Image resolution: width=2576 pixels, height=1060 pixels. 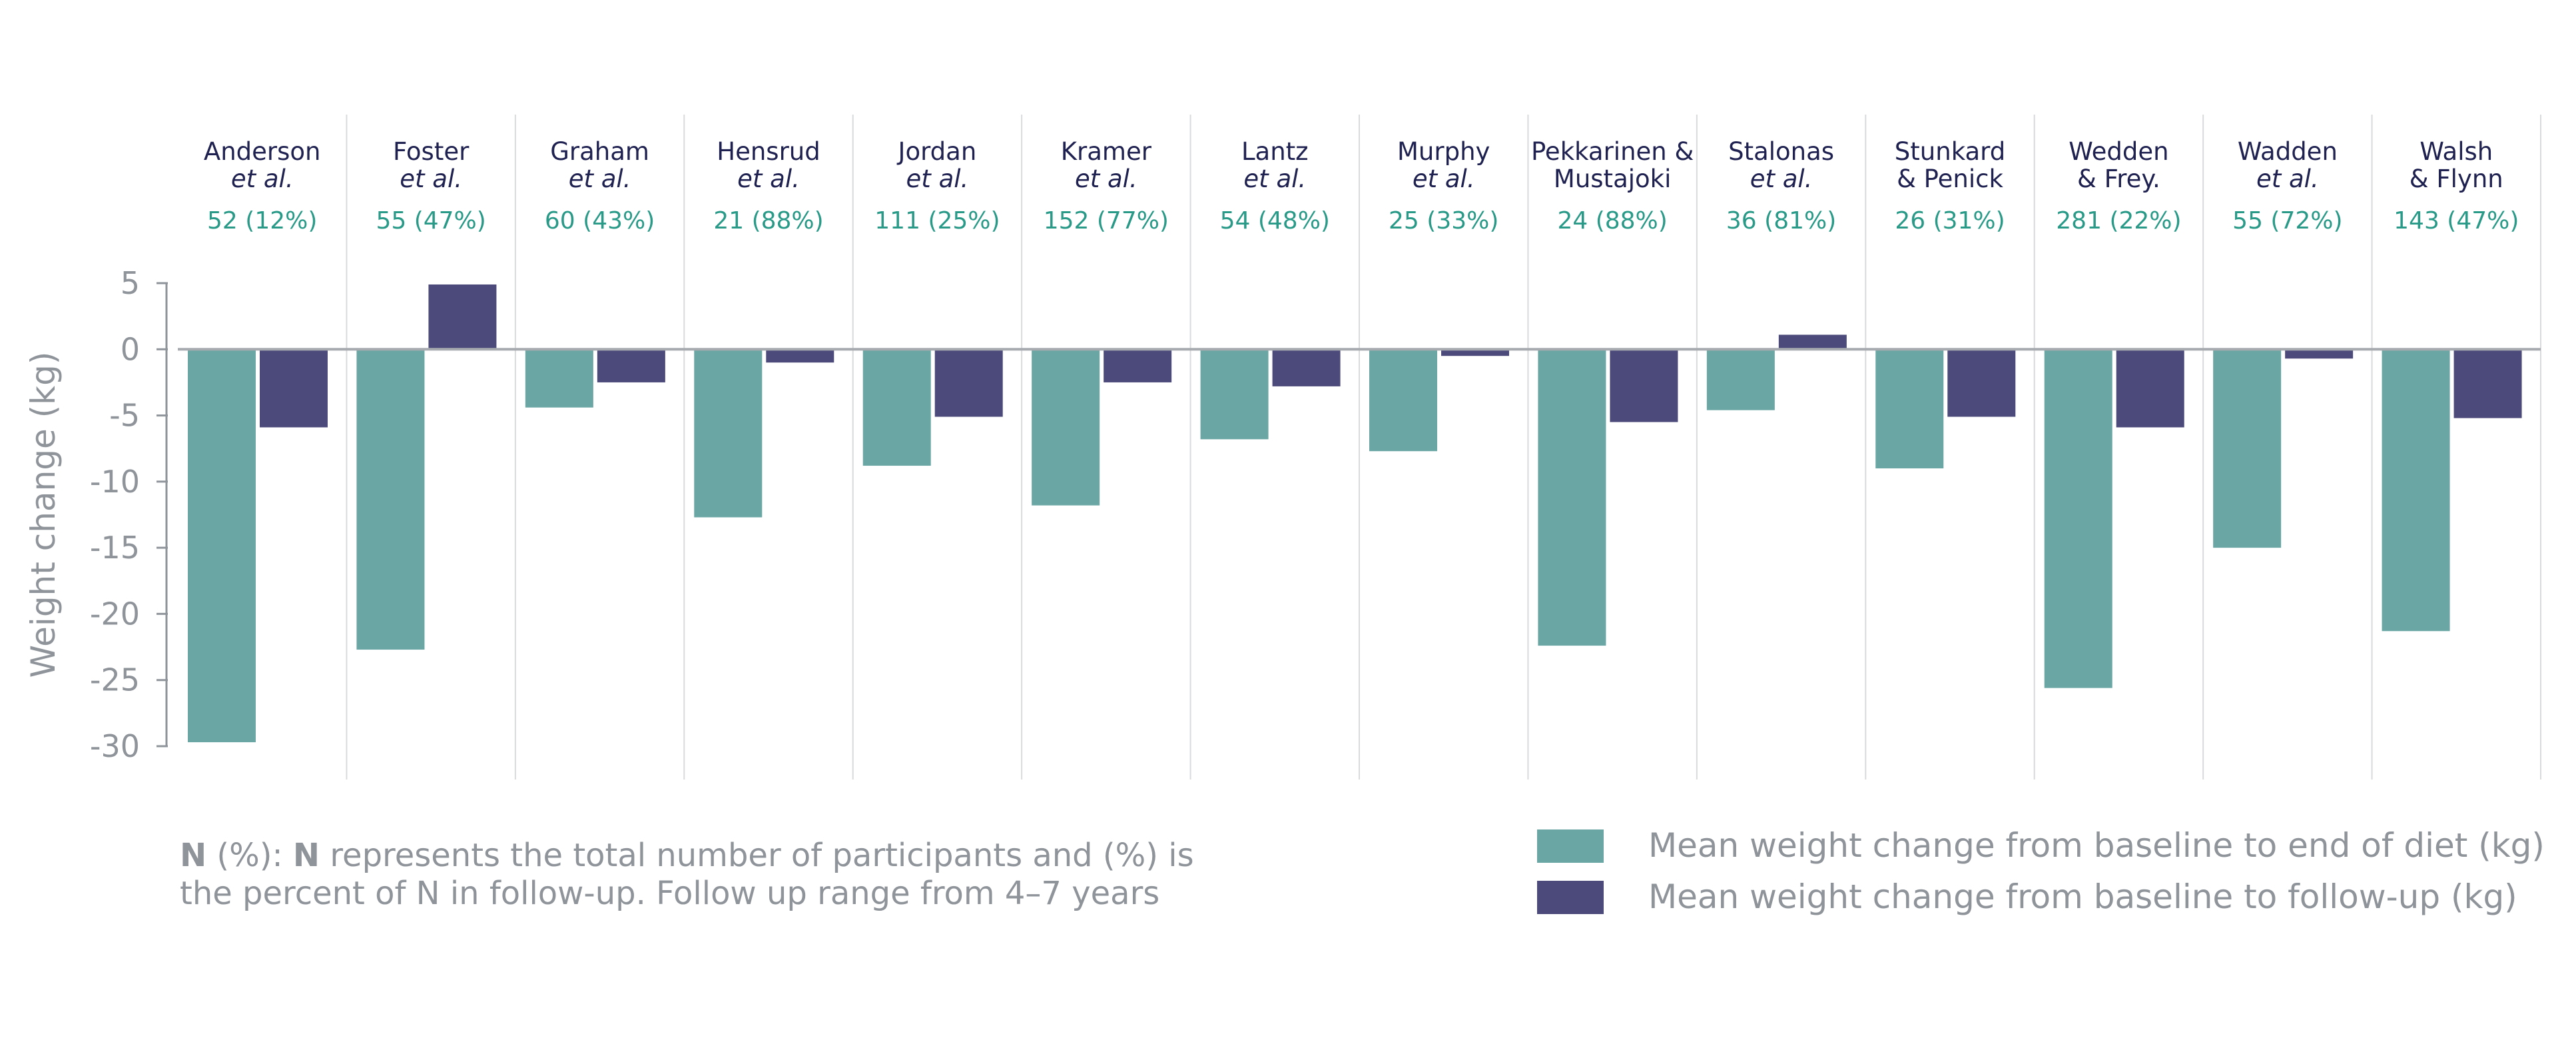 What do you see at coordinates (130, 283) in the screenshot?
I see `y-tick-label: 5` at bounding box center [130, 283].